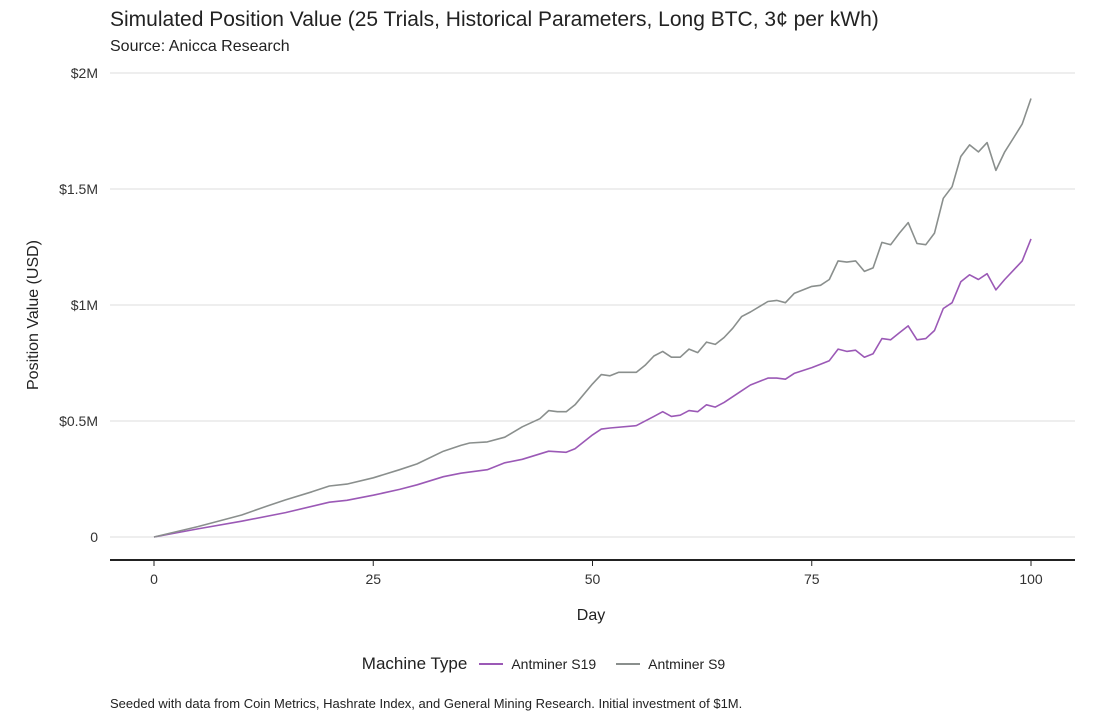 The image size is (1107, 728). Describe the element at coordinates (84, 305) in the screenshot. I see `y-tick-label: $1M` at that location.